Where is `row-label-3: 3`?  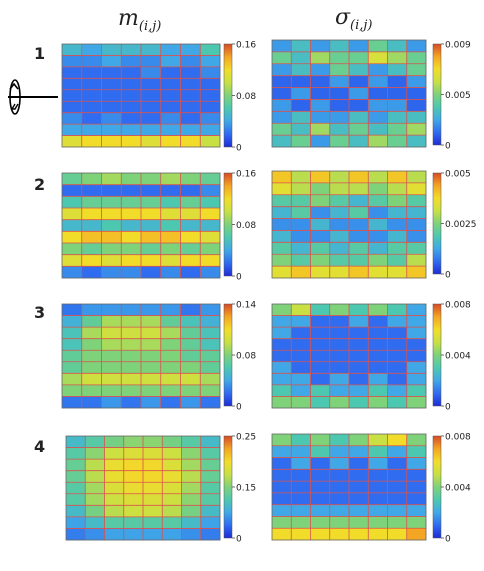 row-label-3: 3 is located at coordinates (39, 312).